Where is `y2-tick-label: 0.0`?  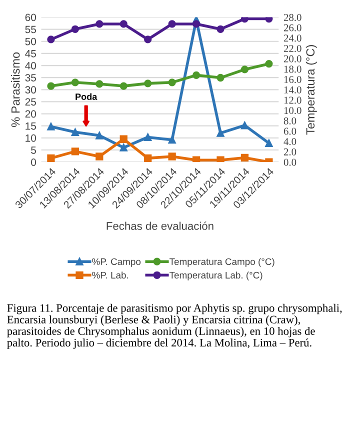 y2-tick-label: 0.0 is located at coordinates (290, 162).